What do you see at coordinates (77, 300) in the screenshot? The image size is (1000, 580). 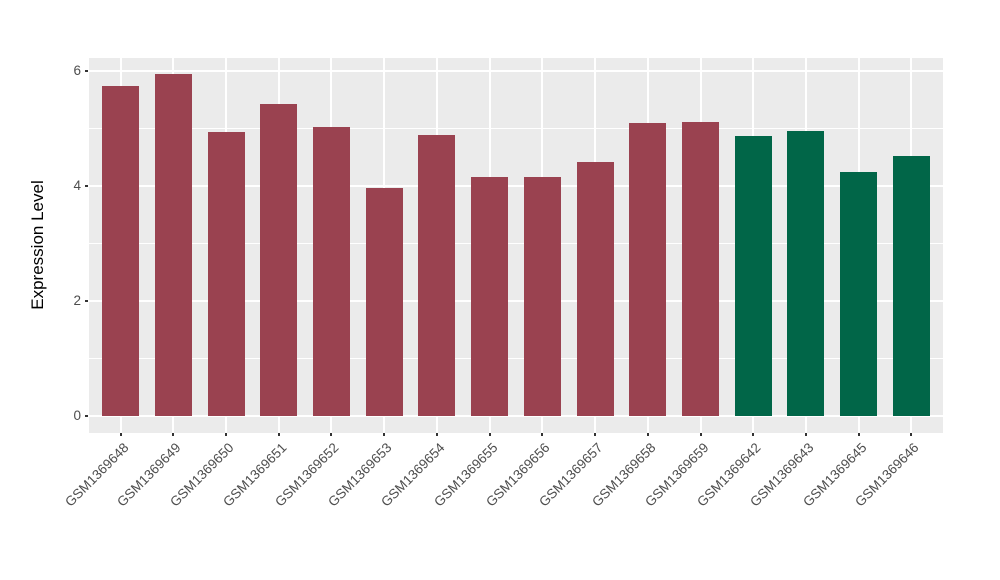 I see `y-tick-label: 2` at bounding box center [77, 300].